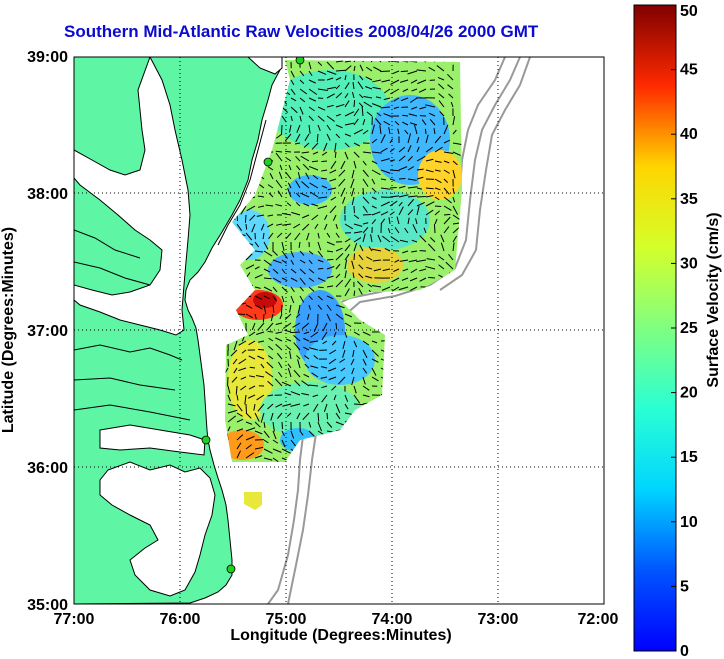 Image resolution: width=724 pixels, height=659 pixels. I want to click on y-tick-label: 38:00, so click(47, 194).